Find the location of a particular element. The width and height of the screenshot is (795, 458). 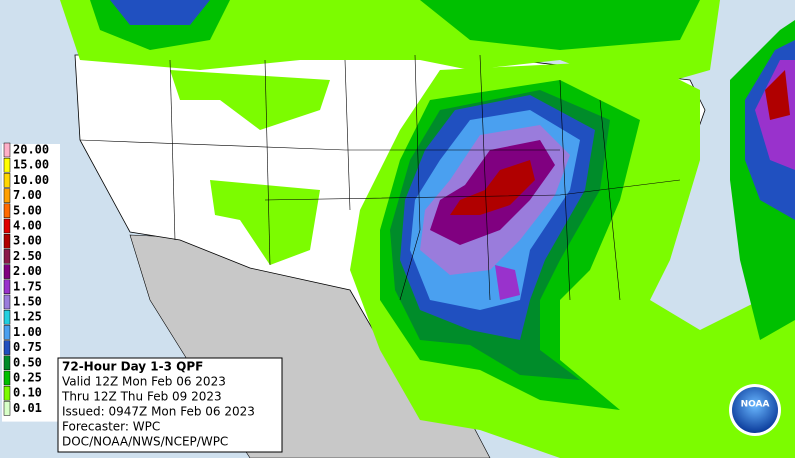

info-issued: Issued: 0947Z Mon Feb 06 2023 is located at coordinates (158, 412).